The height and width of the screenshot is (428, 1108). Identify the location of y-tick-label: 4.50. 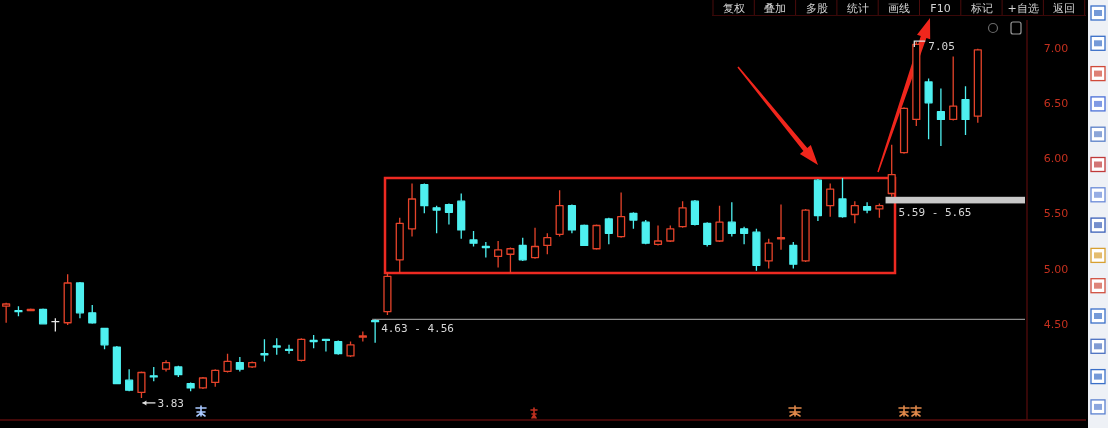
(1056, 324).